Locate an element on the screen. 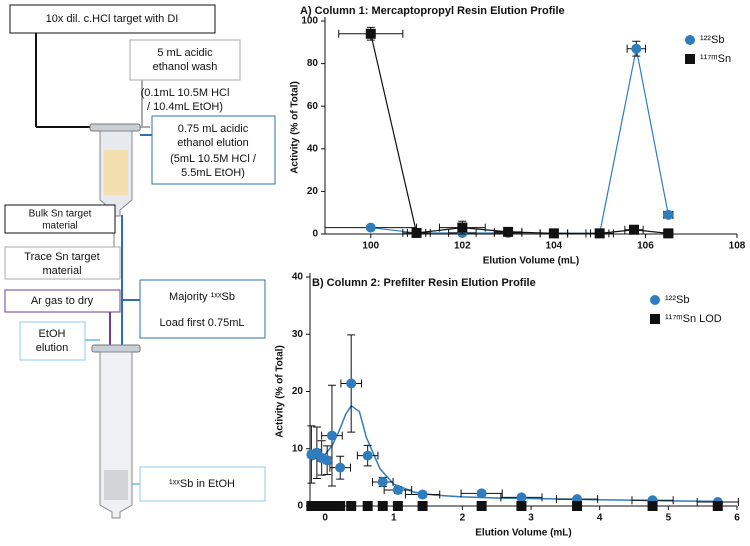  label: ethanol wash is located at coordinates (185, 67).